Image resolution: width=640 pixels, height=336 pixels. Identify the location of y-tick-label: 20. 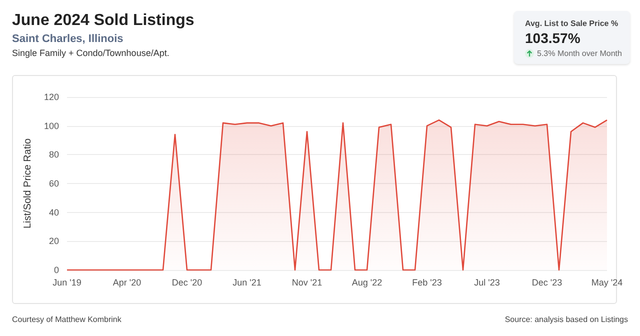
(53, 241).